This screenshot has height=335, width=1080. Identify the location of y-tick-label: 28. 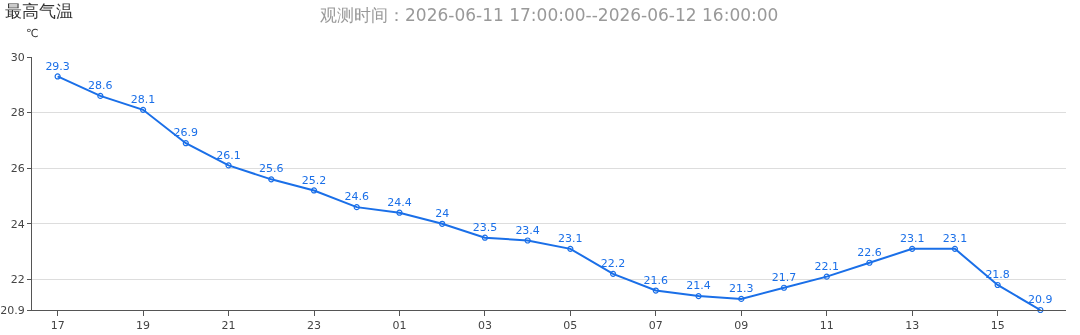
(17, 113).